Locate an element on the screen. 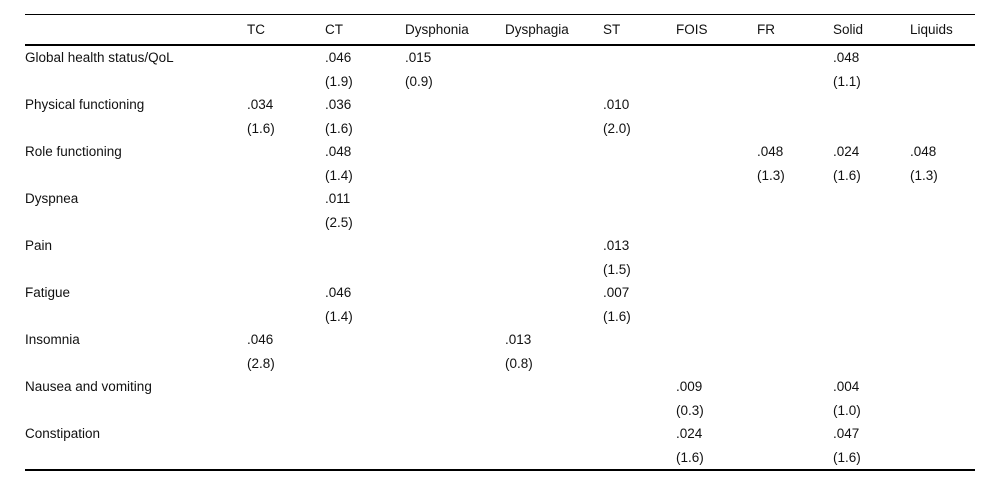 This screenshot has height=484, width=1000. cell-value: .046 is located at coordinates (260, 339).